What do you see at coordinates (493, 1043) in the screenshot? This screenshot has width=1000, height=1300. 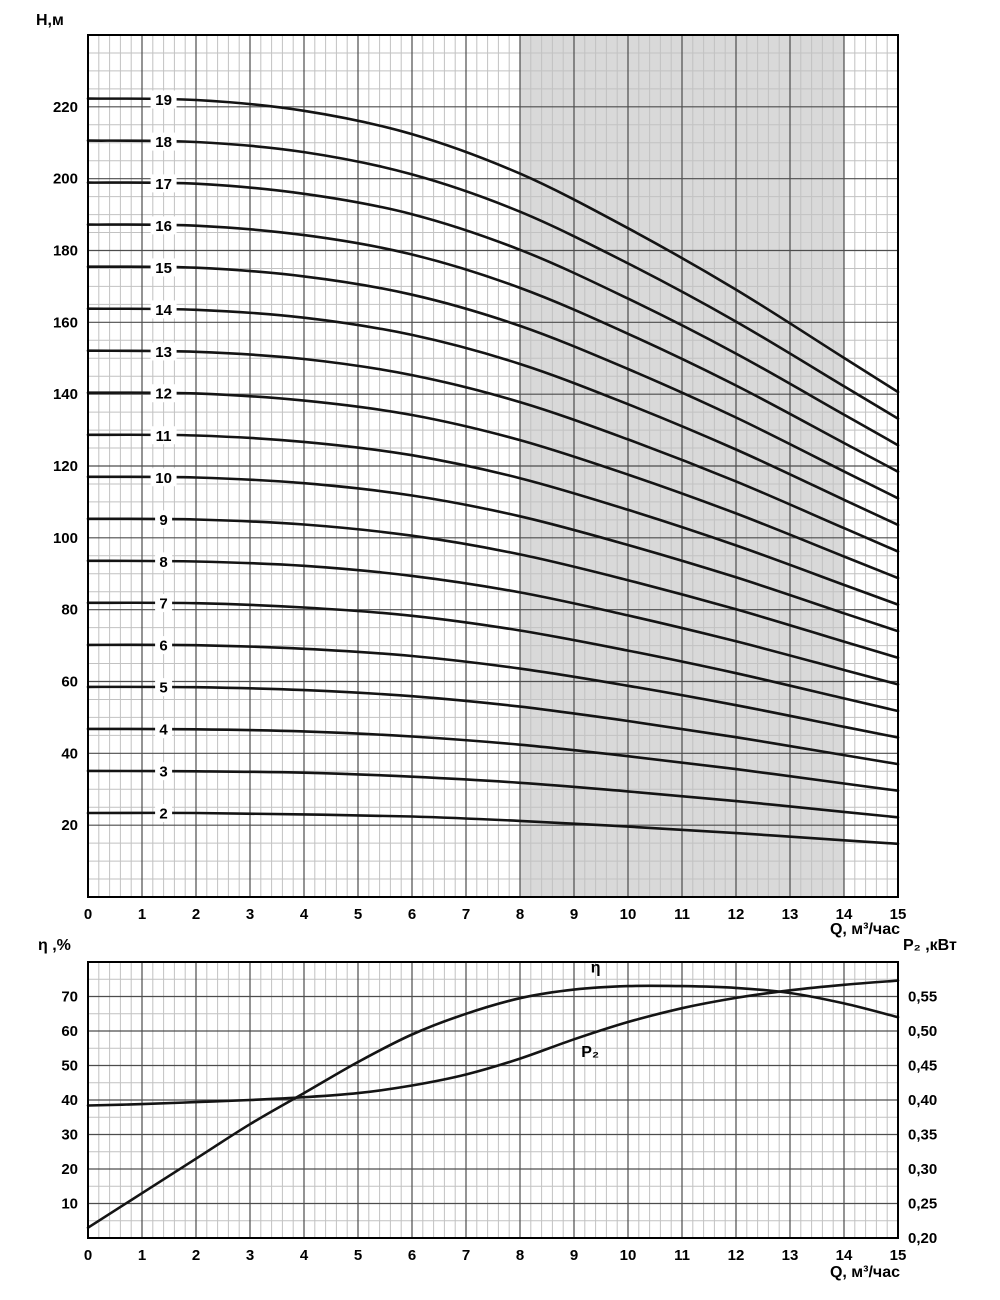 I see `curve-P₂` at bounding box center [493, 1043].